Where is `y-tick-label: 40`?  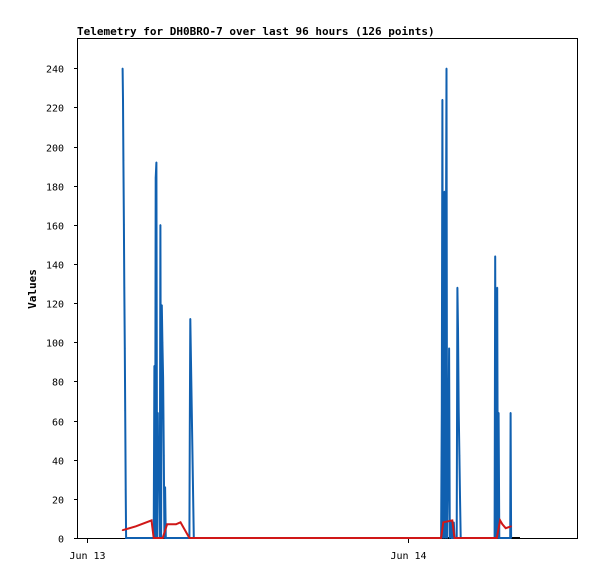
y-tick-label: 40 is located at coordinates (58, 462).